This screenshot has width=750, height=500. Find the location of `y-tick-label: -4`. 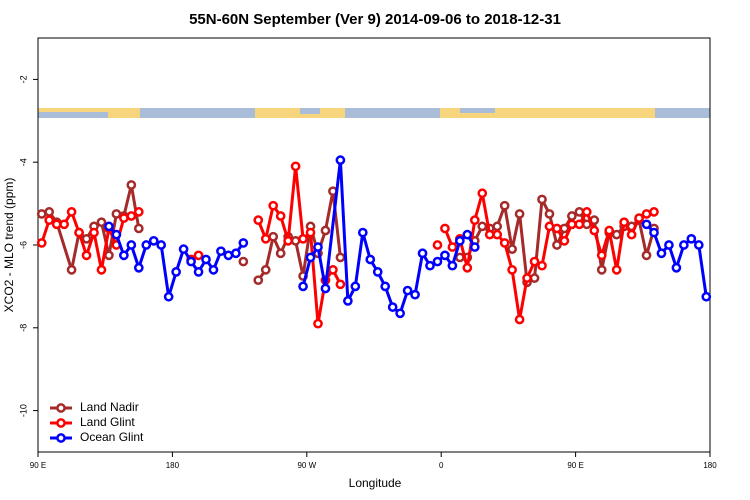

y-tick-label: -4 is located at coordinates (23, 162).